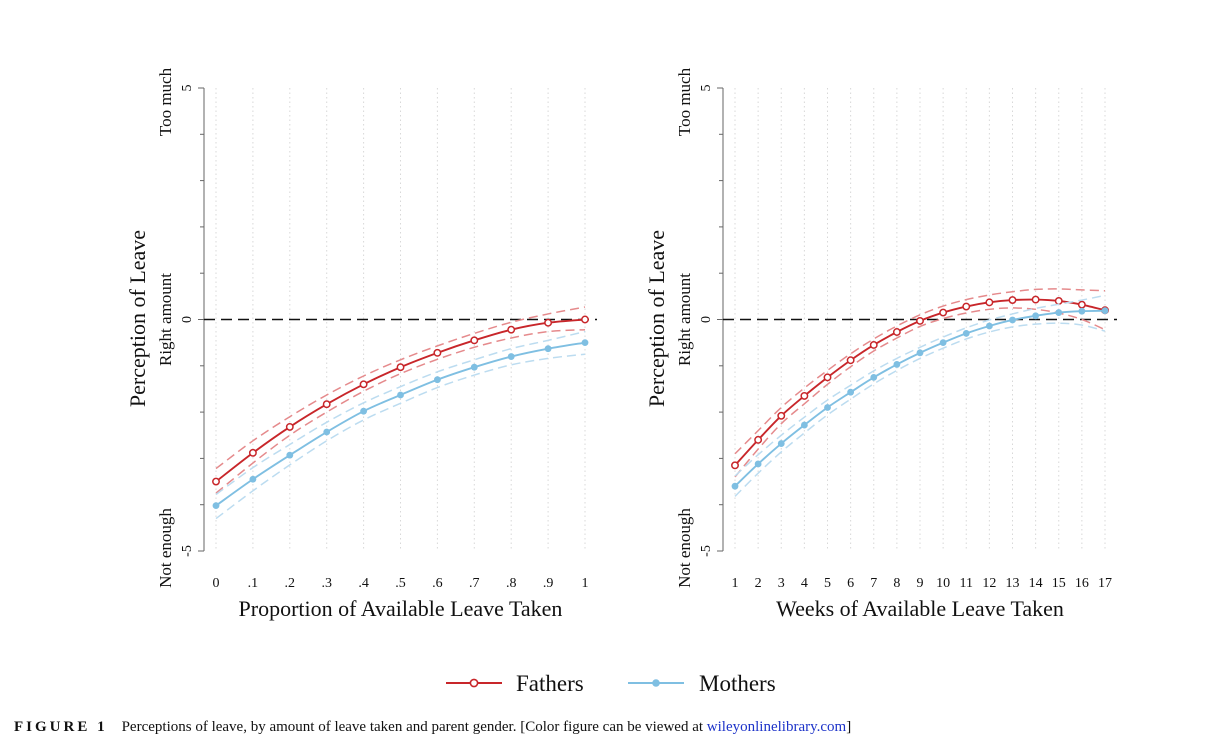 This screenshot has width=1208, height=756. What do you see at coordinates (656, 683) in the screenshot?
I see `legend-mothers-marker` at bounding box center [656, 683].